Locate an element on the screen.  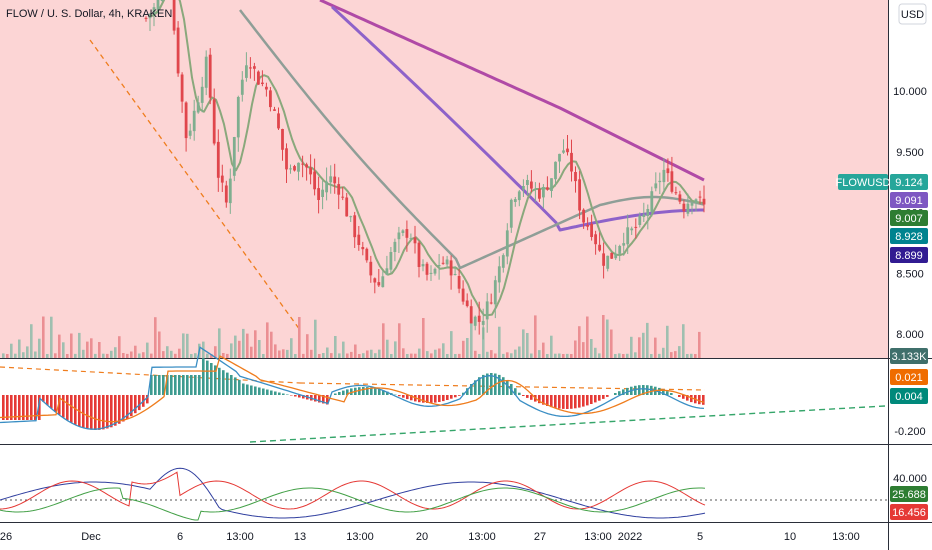
currency-button is located at coordinates (912, 14).